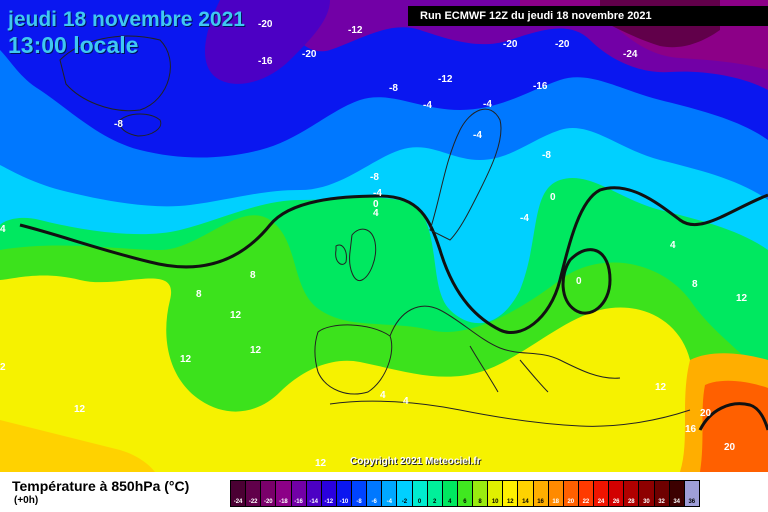 The image size is (768, 512). I want to click on legend-swatch-label: 20, so click(571, 502).